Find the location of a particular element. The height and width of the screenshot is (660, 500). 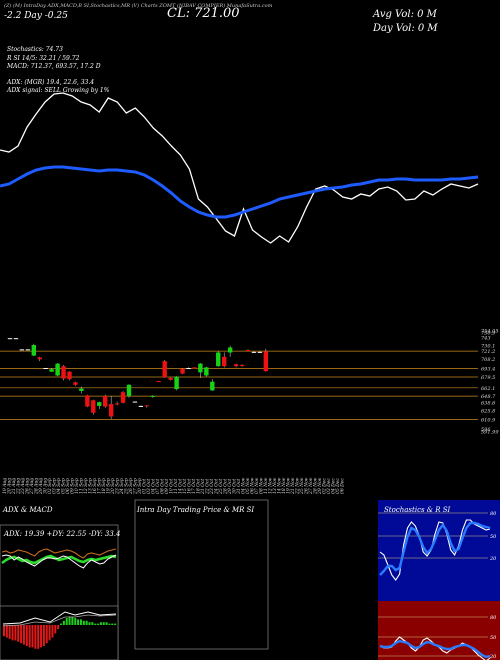

x-tick-label: 07 Nov is located at coordinates (257, 485).